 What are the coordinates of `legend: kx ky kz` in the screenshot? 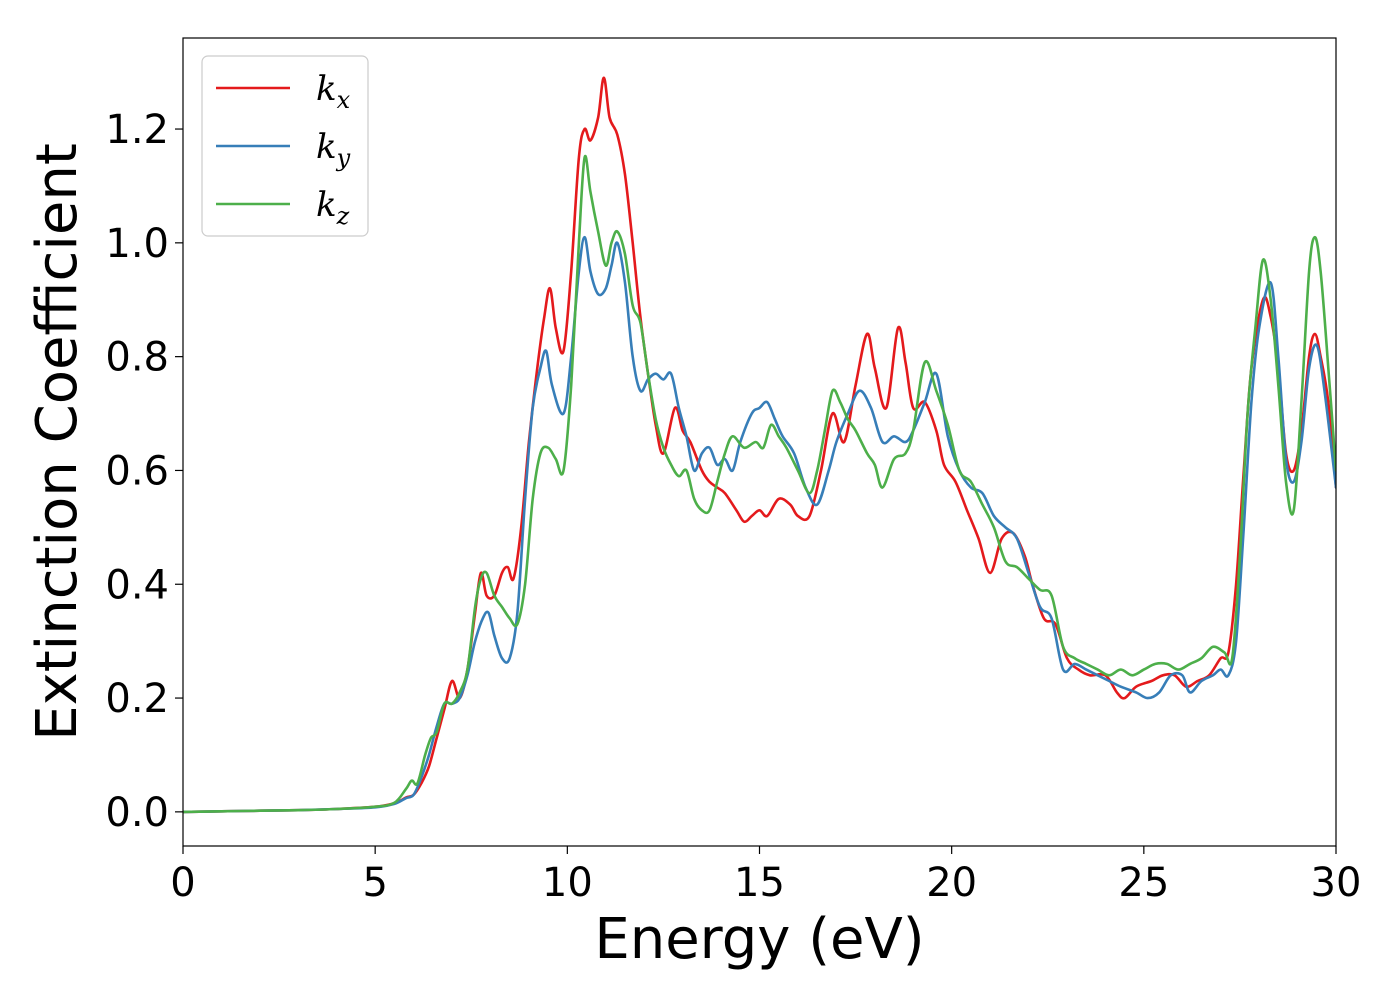 It's located at (285, 146).